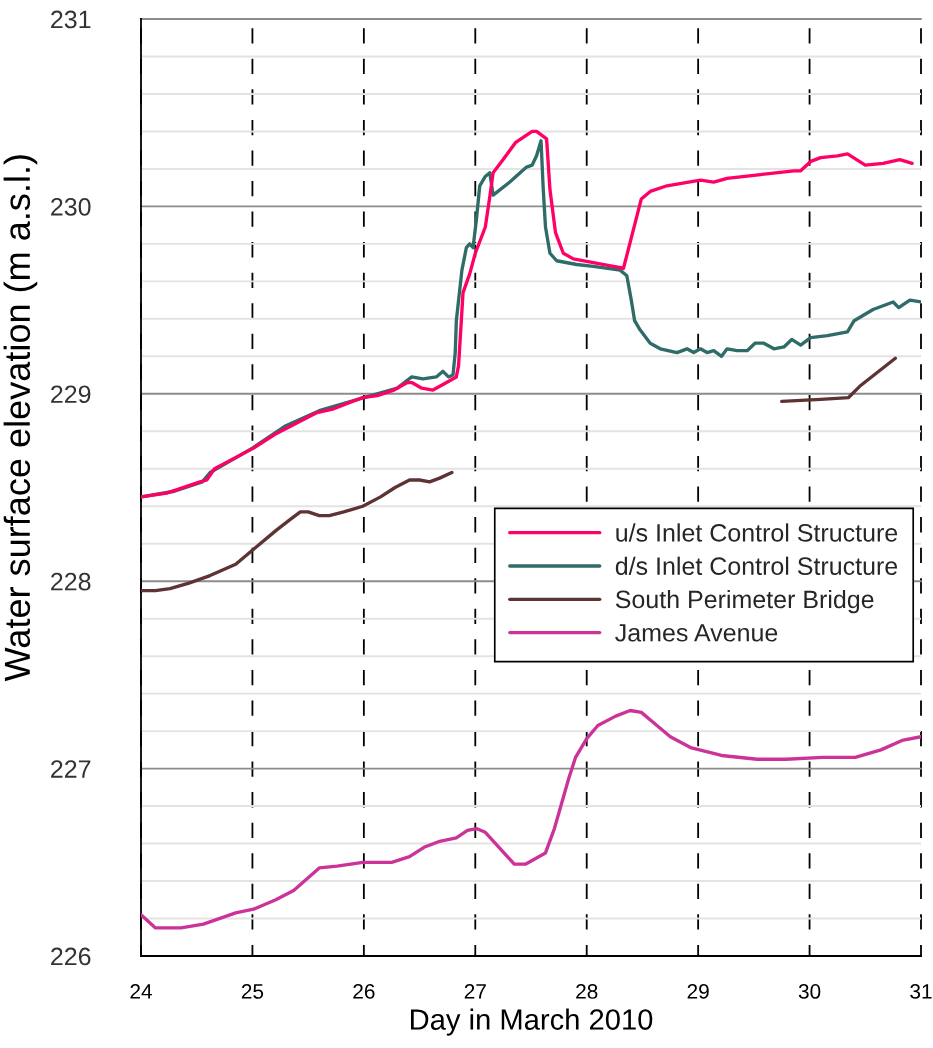 The image size is (933, 1048). What do you see at coordinates (71, 581) in the screenshot?
I see `y-tick-label: 228` at bounding box center [71, 581].